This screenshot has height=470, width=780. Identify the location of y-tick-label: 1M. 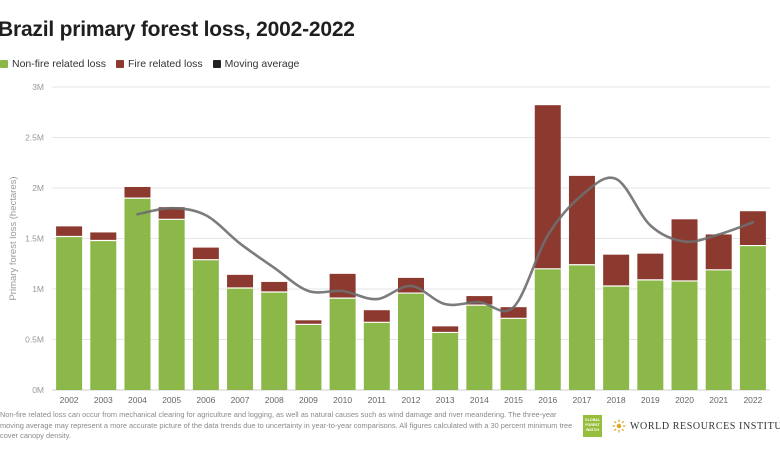
(38, 289).